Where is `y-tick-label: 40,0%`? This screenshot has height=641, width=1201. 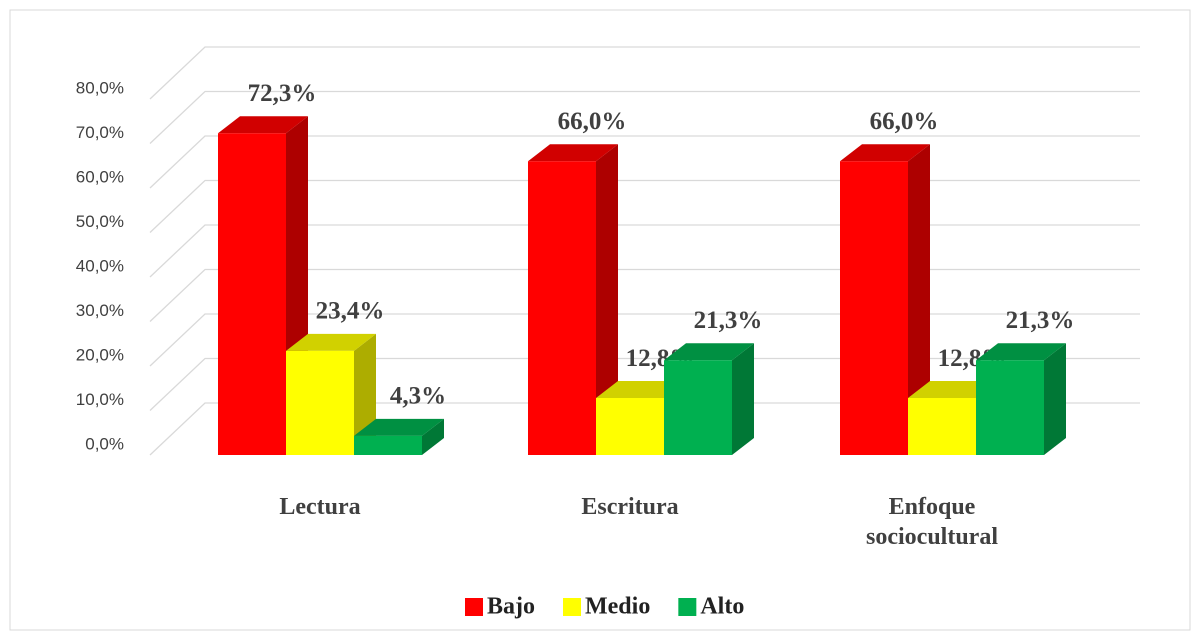 y-tick-label: 40,0% is located at coordinates (100, 265).